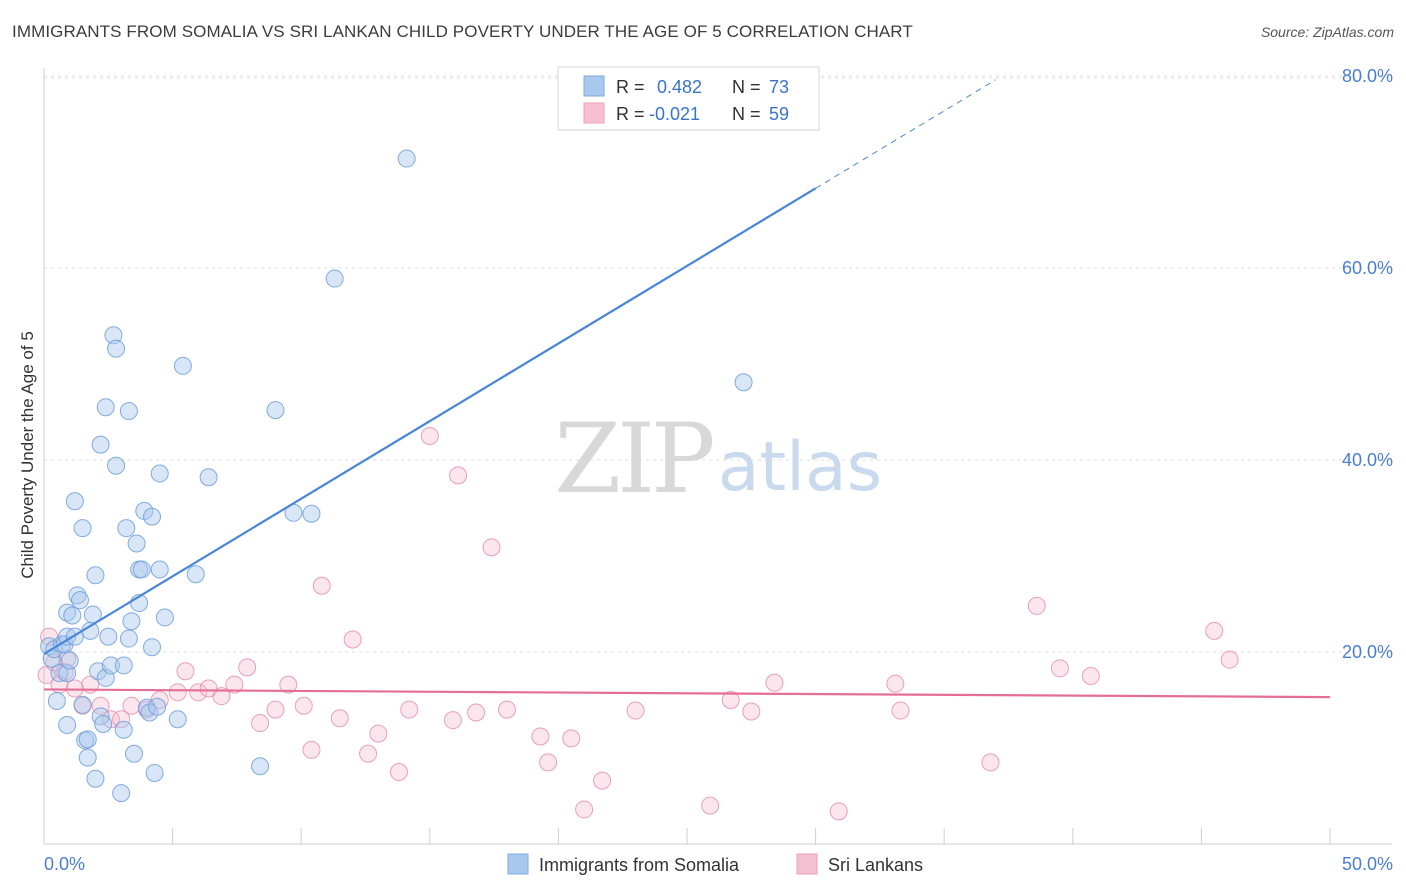  I want to click on legend-r-label-blue: R =, so click(633, 87).